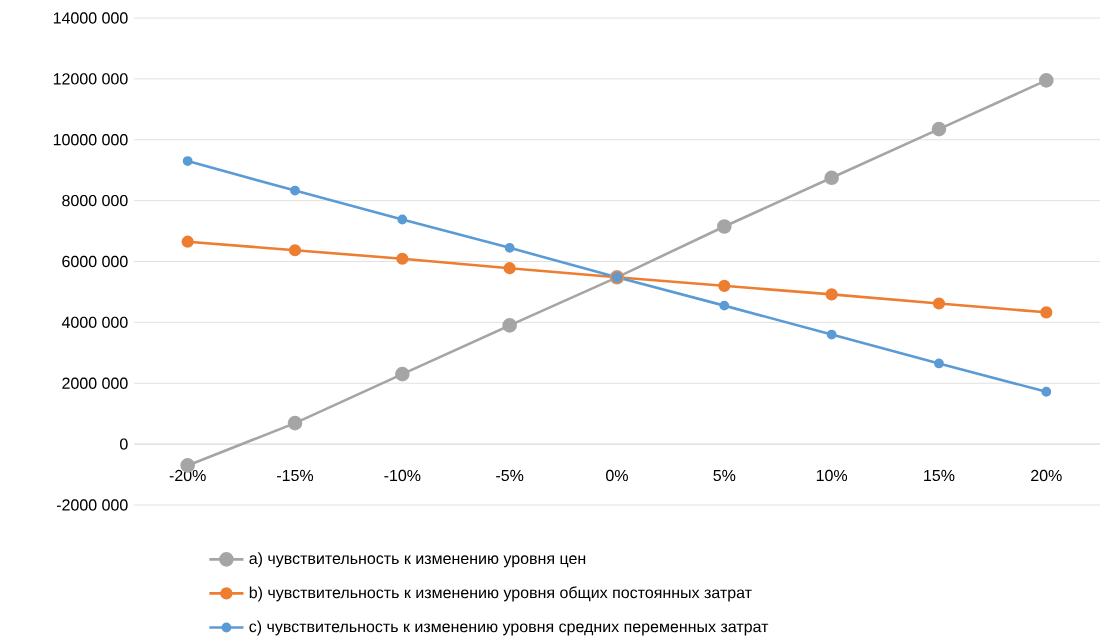 The height and width of the screenshot is (637, 1110). What do you see at coordinates (417, 560) in the screenshot?
I see `legend-label: a) чувствительность к изменению уровня цен` at bounding box center [417, 560].